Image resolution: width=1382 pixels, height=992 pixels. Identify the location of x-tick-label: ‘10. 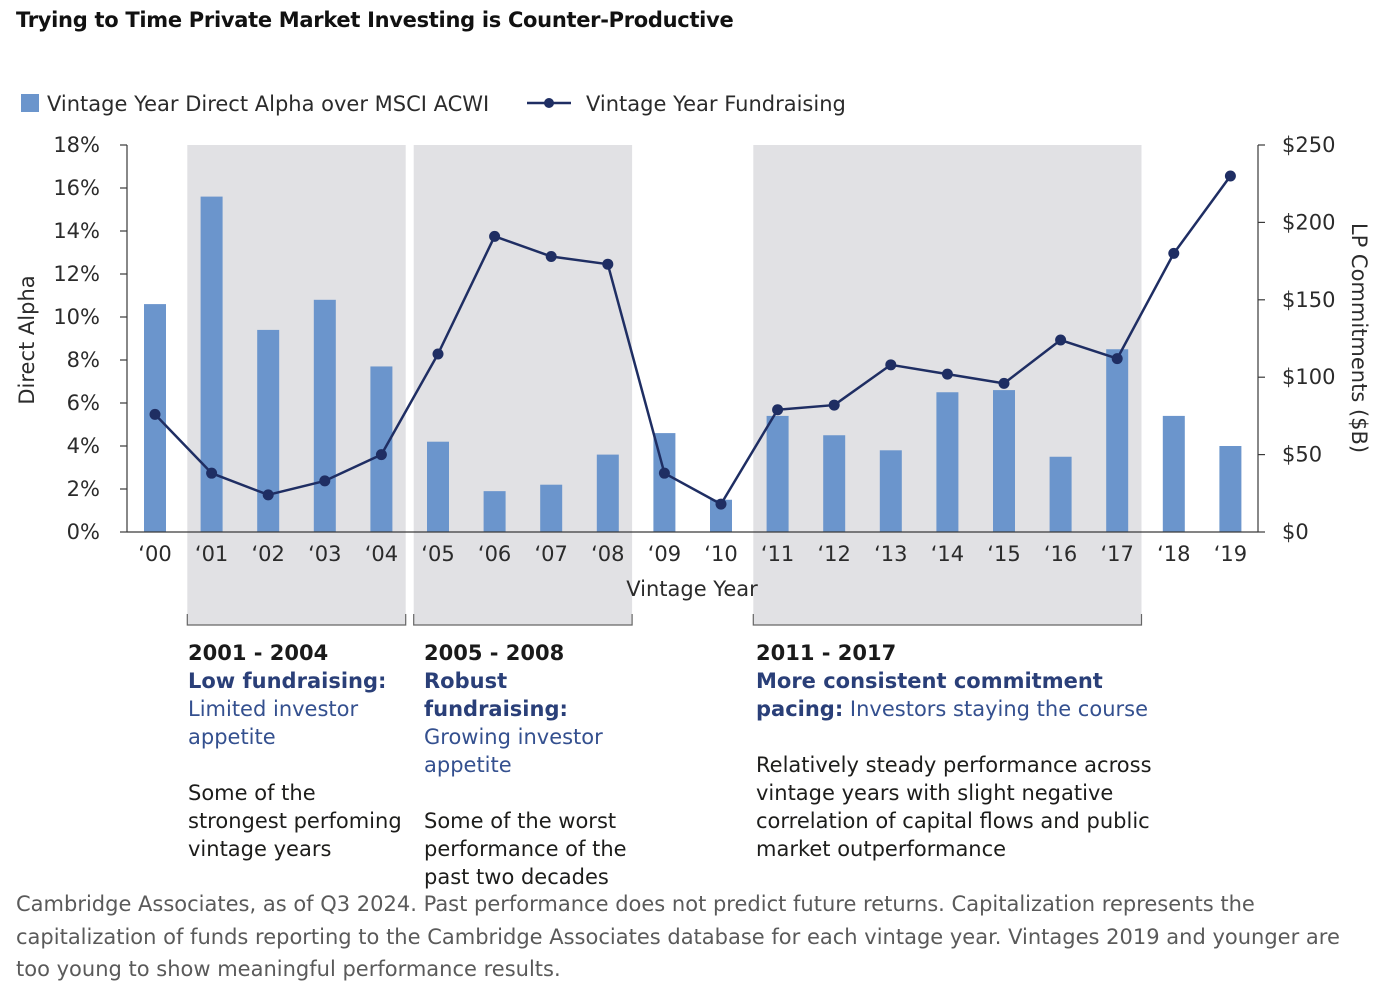
(720, 554).